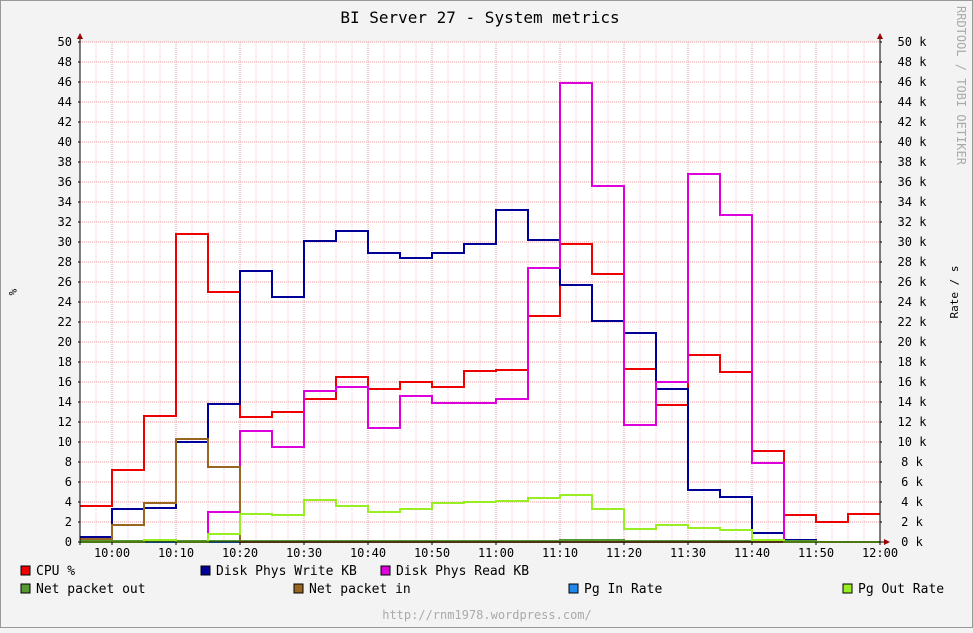 The image size is (973, 633). Describe the element at coordinates (913, 302) in the screenshot. I see `y-tick-label-right: 24 k` at that location.